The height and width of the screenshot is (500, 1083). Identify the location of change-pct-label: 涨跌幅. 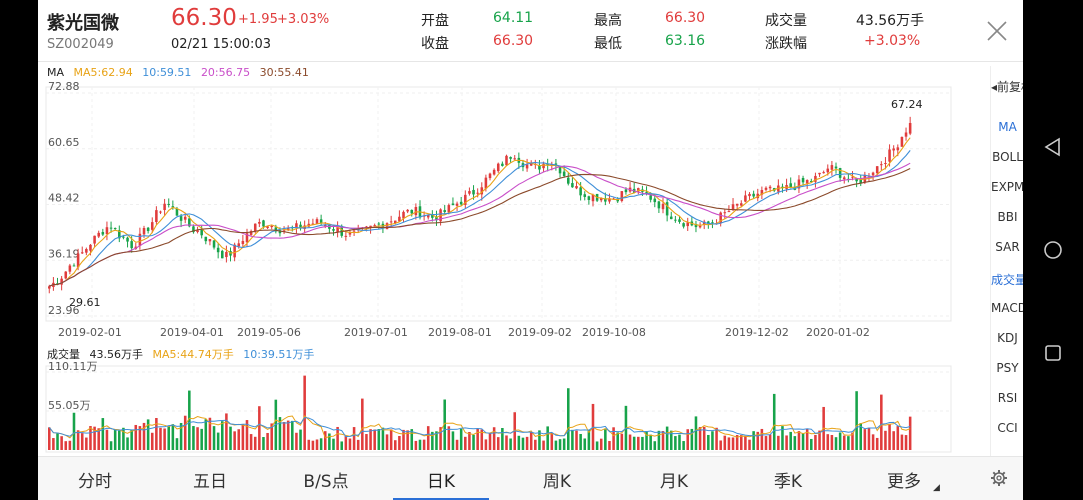
(786, 44).